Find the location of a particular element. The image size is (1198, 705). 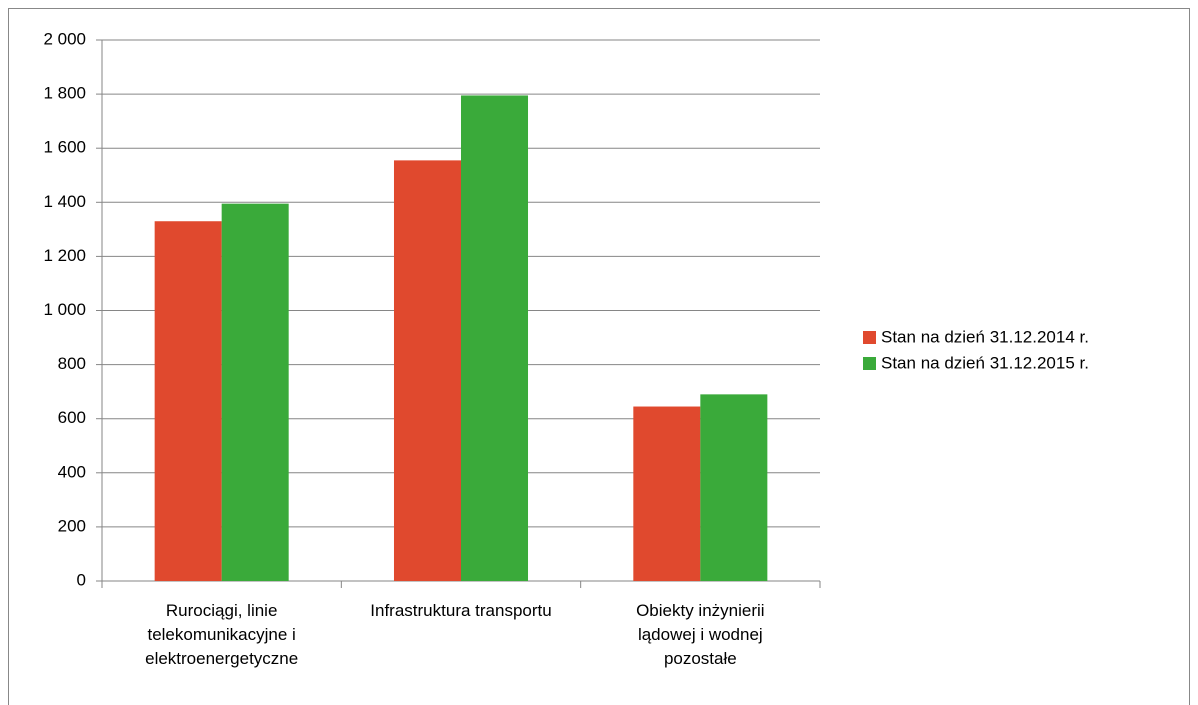

y-tick-label: 400 is located at coordinates (72, 471).